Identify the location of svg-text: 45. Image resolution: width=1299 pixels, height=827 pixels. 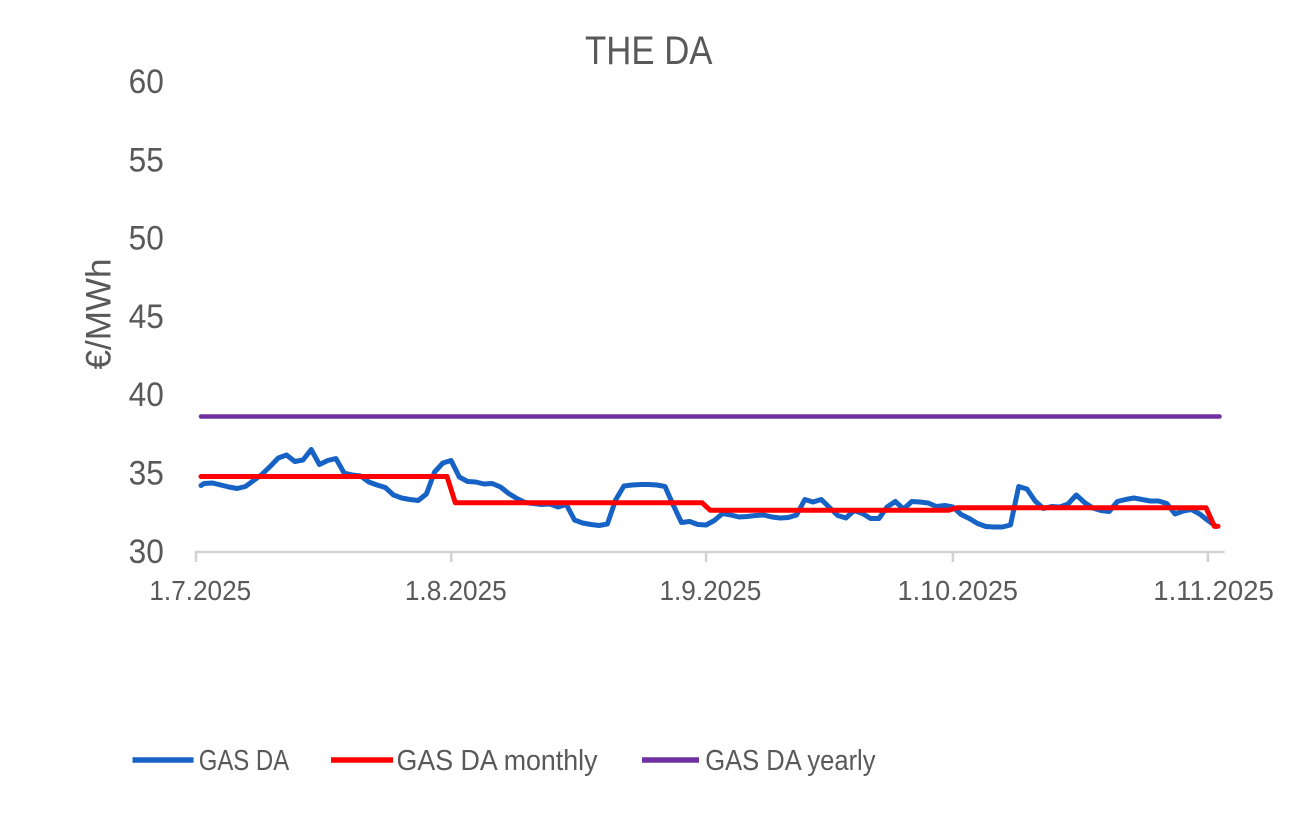
(146, 317).